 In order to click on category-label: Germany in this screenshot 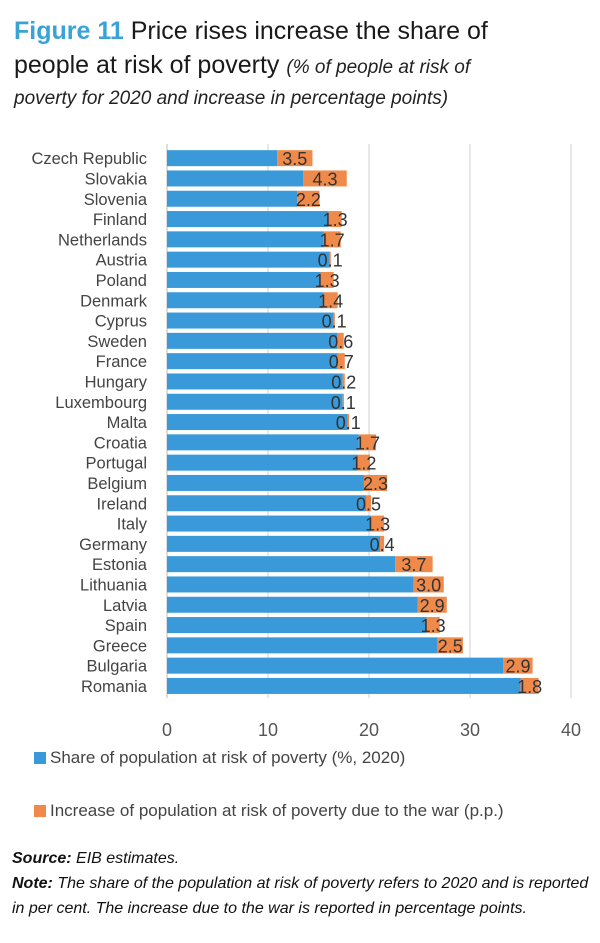, I will do `click(113, 545)`.